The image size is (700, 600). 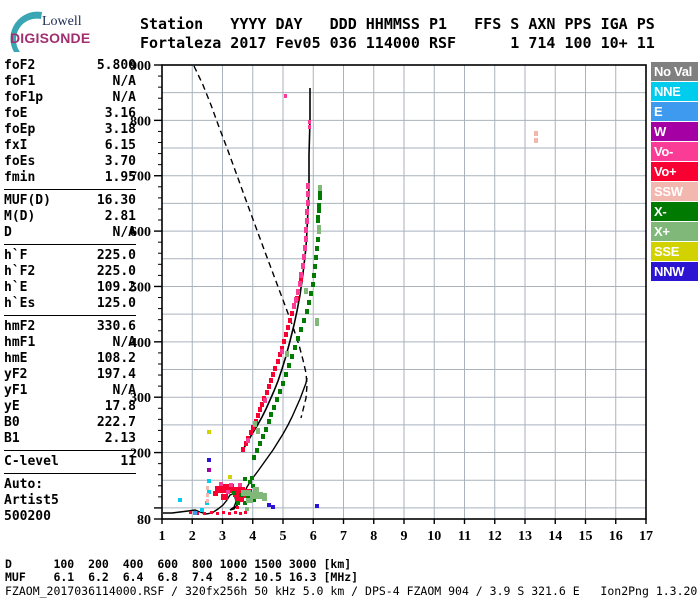 I want to click on param-row: hmF2 330.6, so click(x=70, y=327).